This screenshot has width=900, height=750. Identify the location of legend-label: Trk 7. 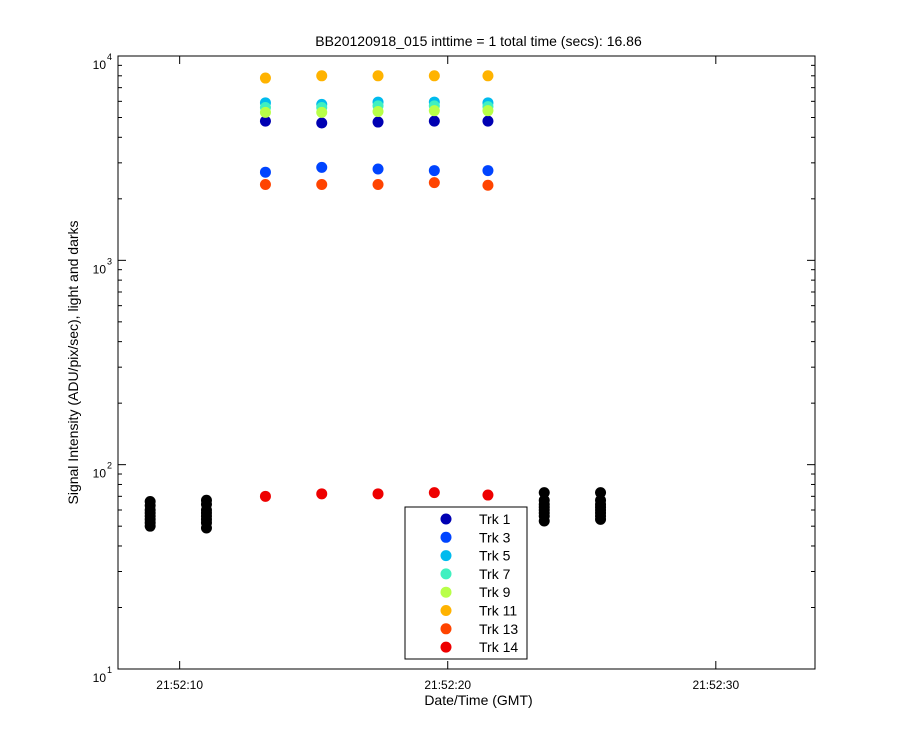
(495, 574).